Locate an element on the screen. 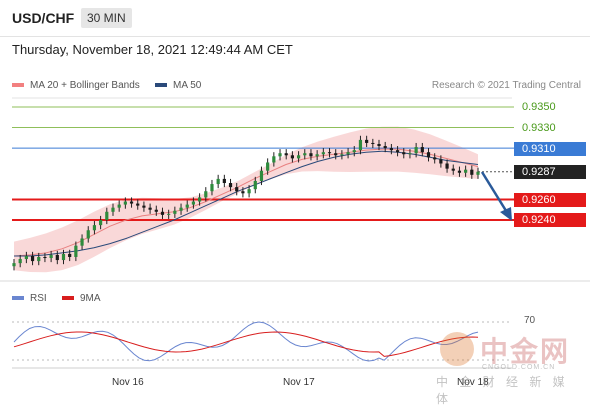 The height and width of the screenshot is (407, 590). watermark-cn: 中金网 is located at coordinates (525, 351).